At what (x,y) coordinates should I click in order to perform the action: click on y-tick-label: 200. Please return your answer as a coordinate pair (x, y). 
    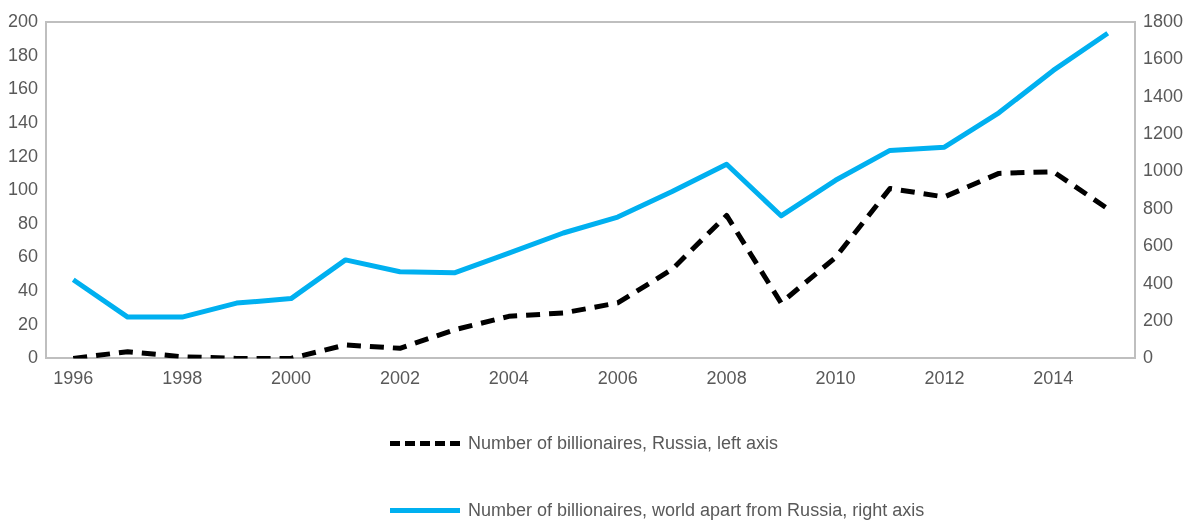
    Looking at the image, I should click on (23, 20).